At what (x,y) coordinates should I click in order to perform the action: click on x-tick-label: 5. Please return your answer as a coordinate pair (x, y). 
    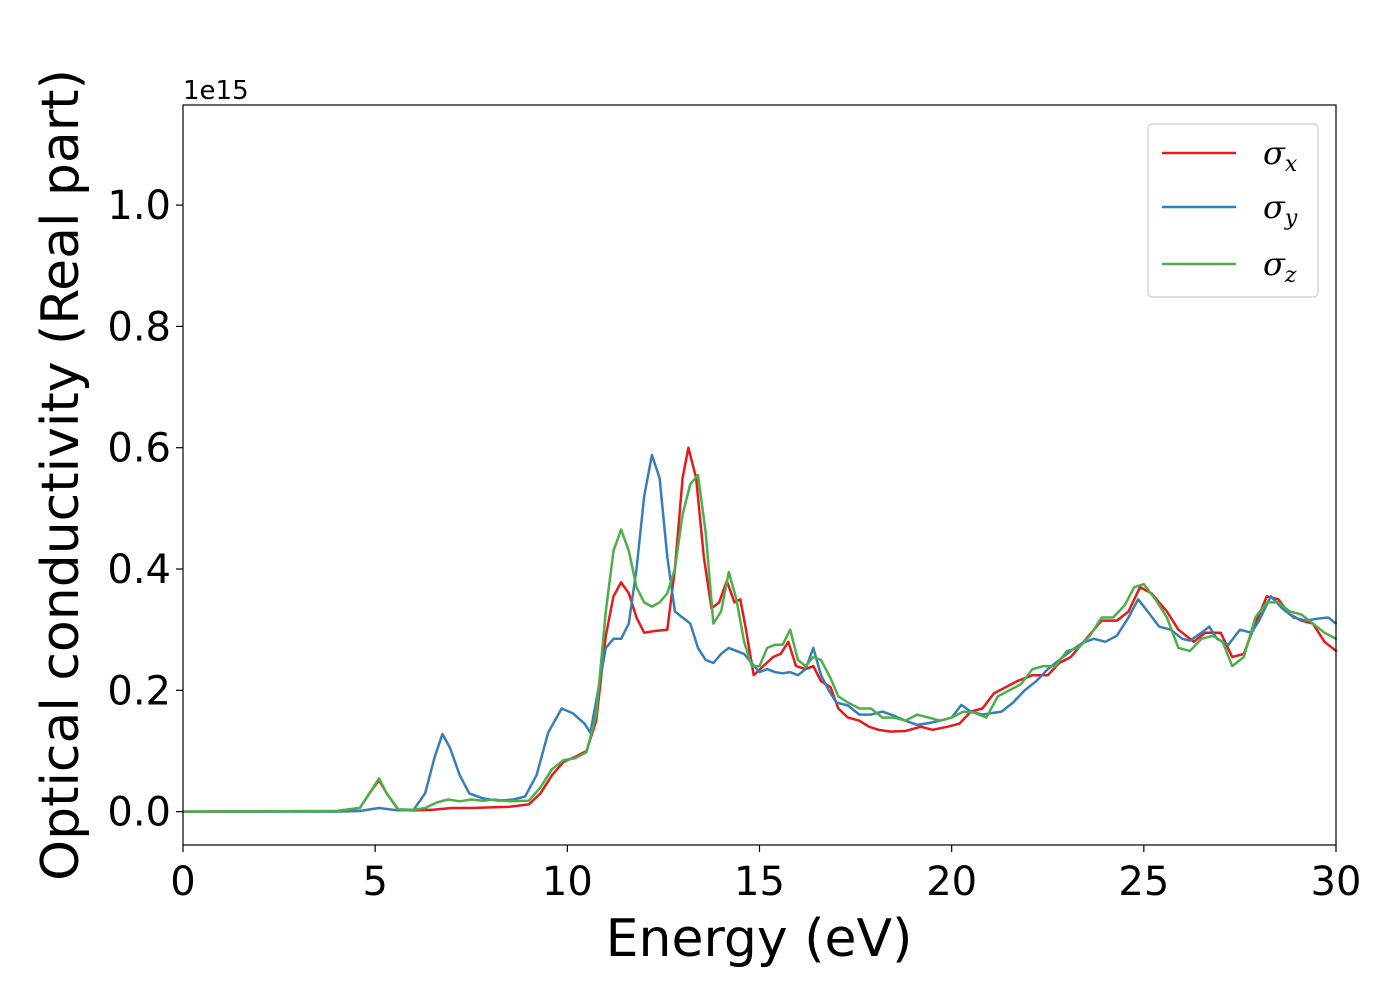
    Looking at the image, I should click on (374, 882).